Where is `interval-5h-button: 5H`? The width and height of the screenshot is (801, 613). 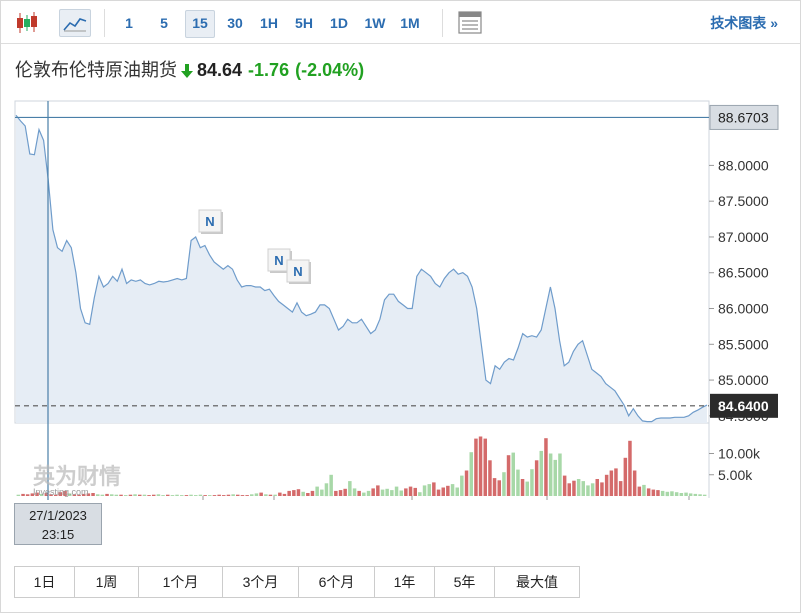
interval-5h-button: 5H is located at coordinates (304, 23).